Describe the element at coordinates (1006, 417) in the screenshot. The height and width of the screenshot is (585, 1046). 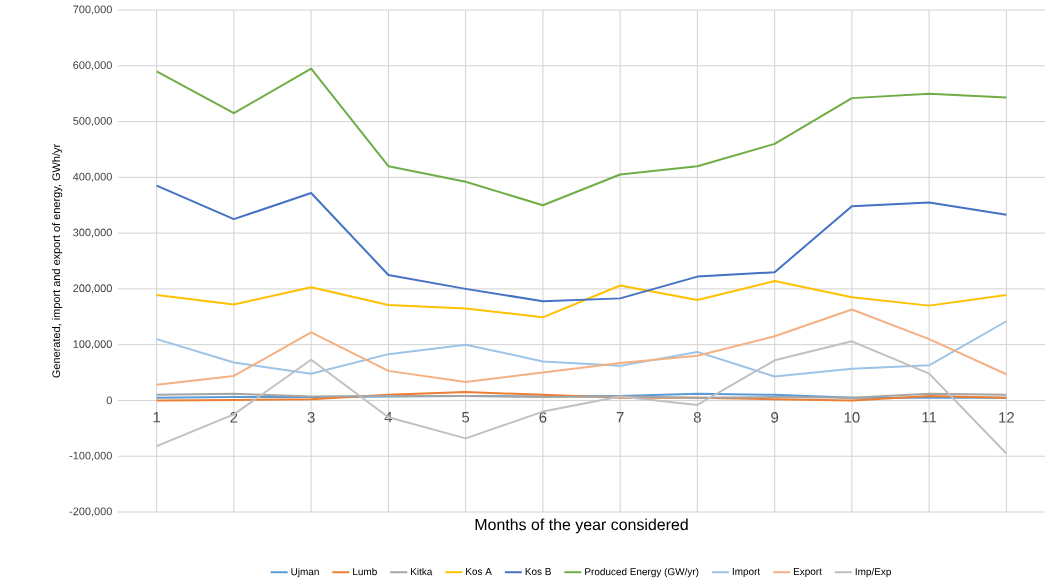
I see `x-tick-label: 12` at that location.